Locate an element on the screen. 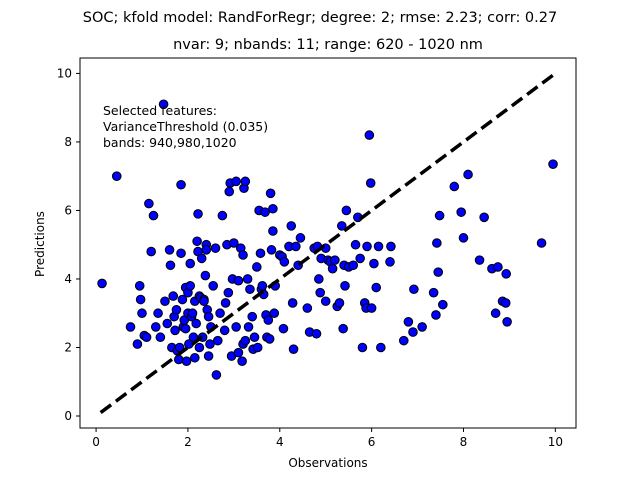 Image resolution: width=640 pixels, height=480 pixels. y-tick-label: 6 is located at coordinates (68, 210).